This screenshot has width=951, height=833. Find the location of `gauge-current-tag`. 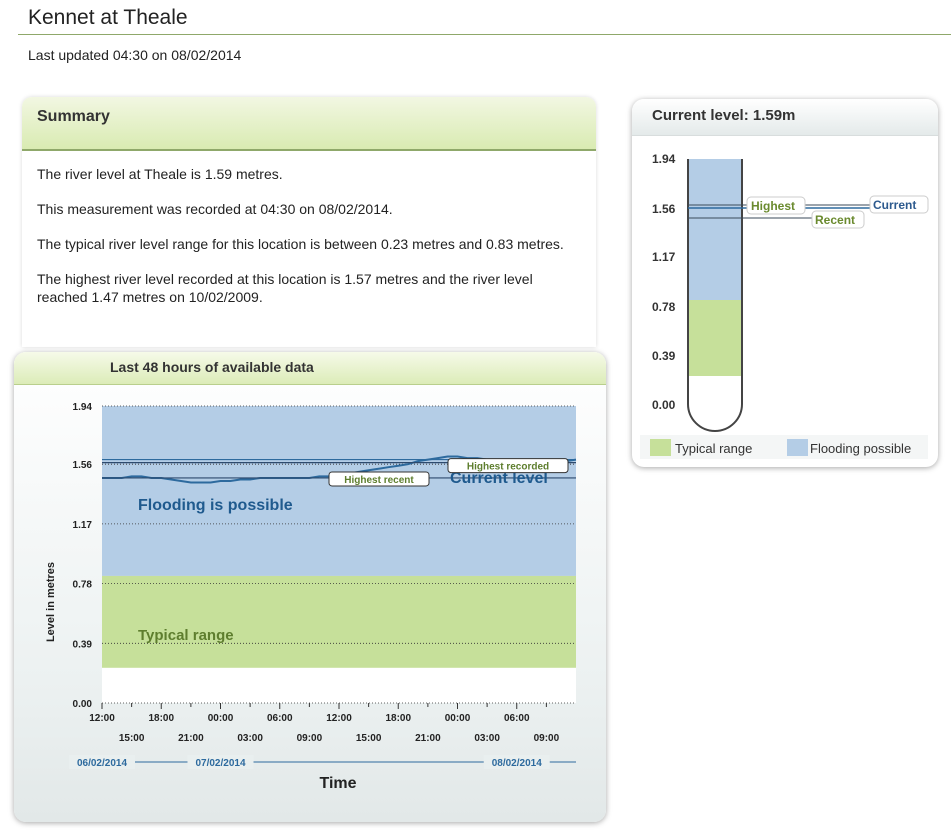

gauge-current-tag is located at coordinates (899, 204).